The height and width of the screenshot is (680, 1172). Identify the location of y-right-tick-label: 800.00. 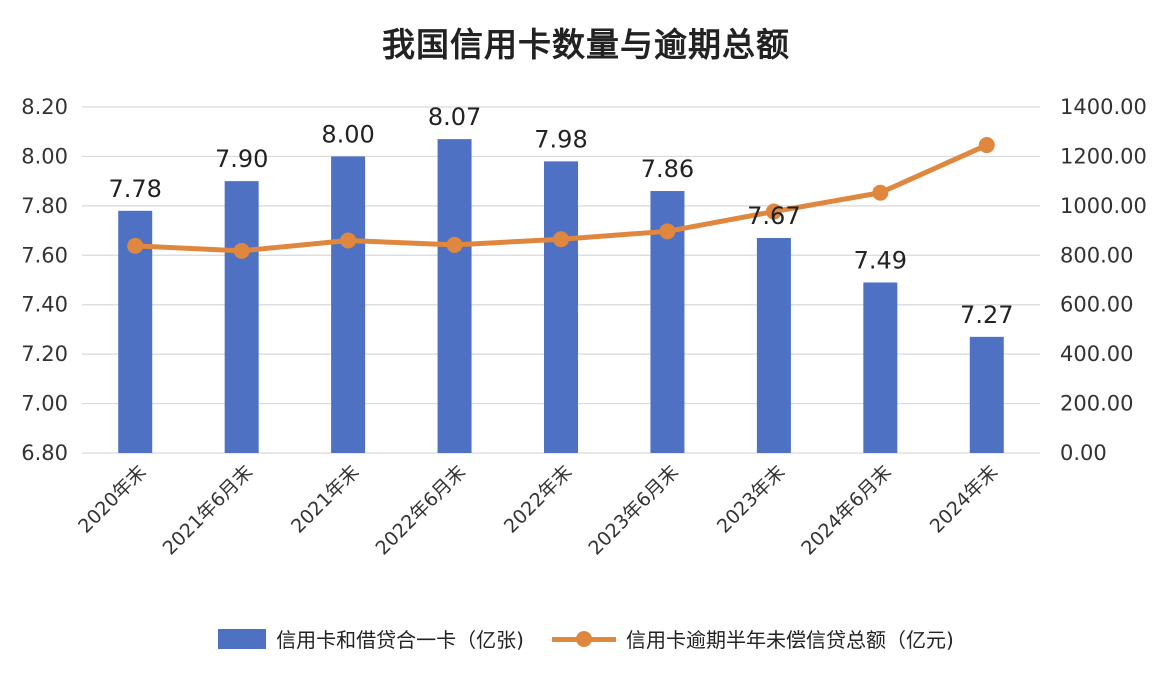
(1096, 255).